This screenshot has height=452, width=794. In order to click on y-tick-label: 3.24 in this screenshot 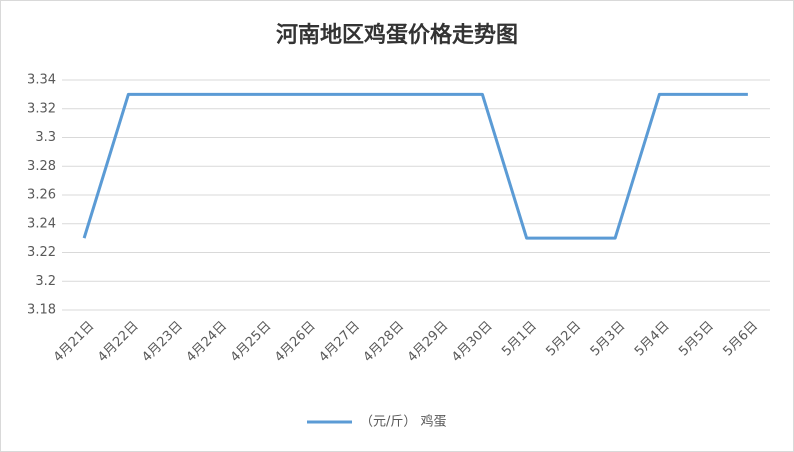, I will do `click(41, 223)`.